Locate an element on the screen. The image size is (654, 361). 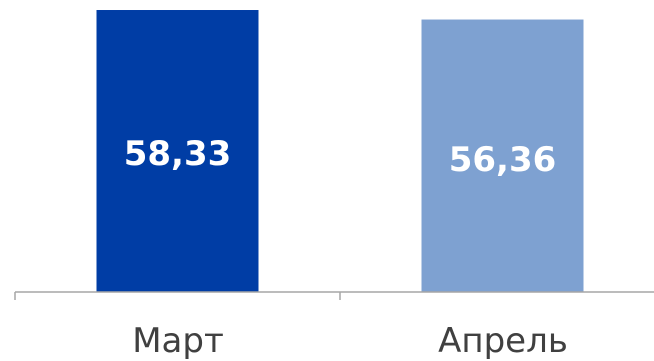
category-label-aprel: Апрель is located at coordinates (503, 341).